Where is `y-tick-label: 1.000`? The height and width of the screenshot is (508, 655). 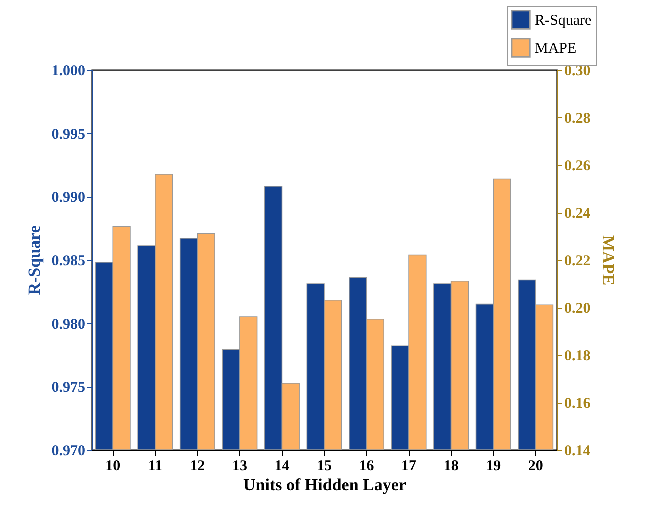
y-tick-label: 1.000 is located at coordinates (69, 72).